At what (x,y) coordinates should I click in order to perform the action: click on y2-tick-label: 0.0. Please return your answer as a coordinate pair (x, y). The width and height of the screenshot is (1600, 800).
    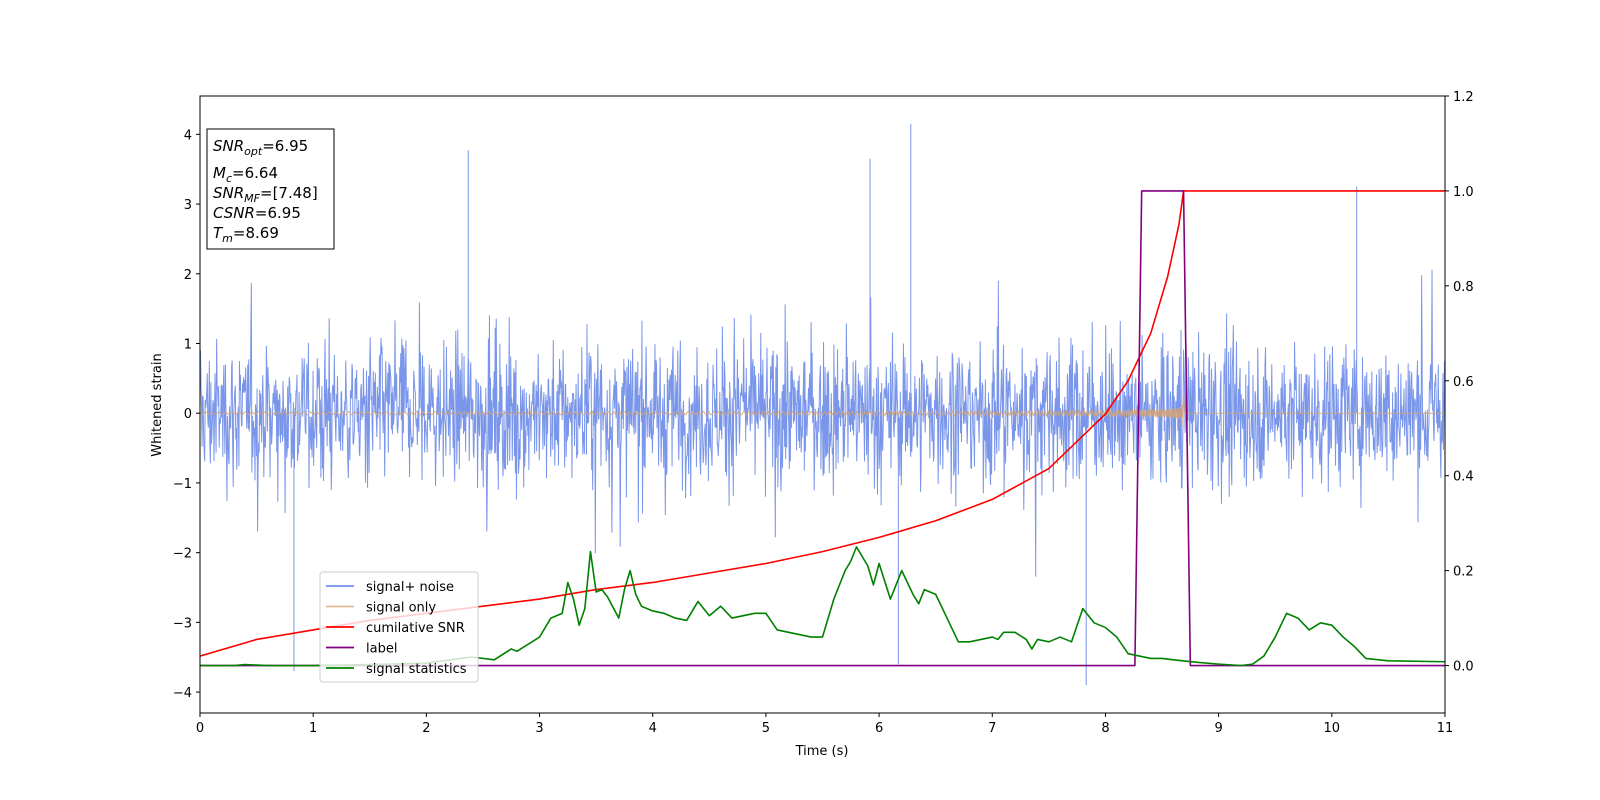
    Looking at the image, I should click on (1463, 667).